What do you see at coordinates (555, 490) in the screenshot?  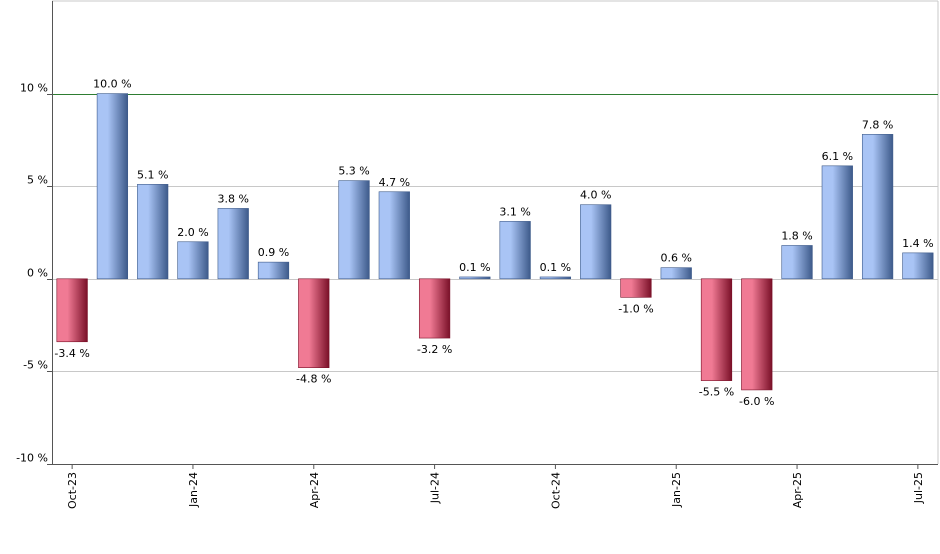 I see `x-tick-label: Oct-24` at bounding box center [555, 490].